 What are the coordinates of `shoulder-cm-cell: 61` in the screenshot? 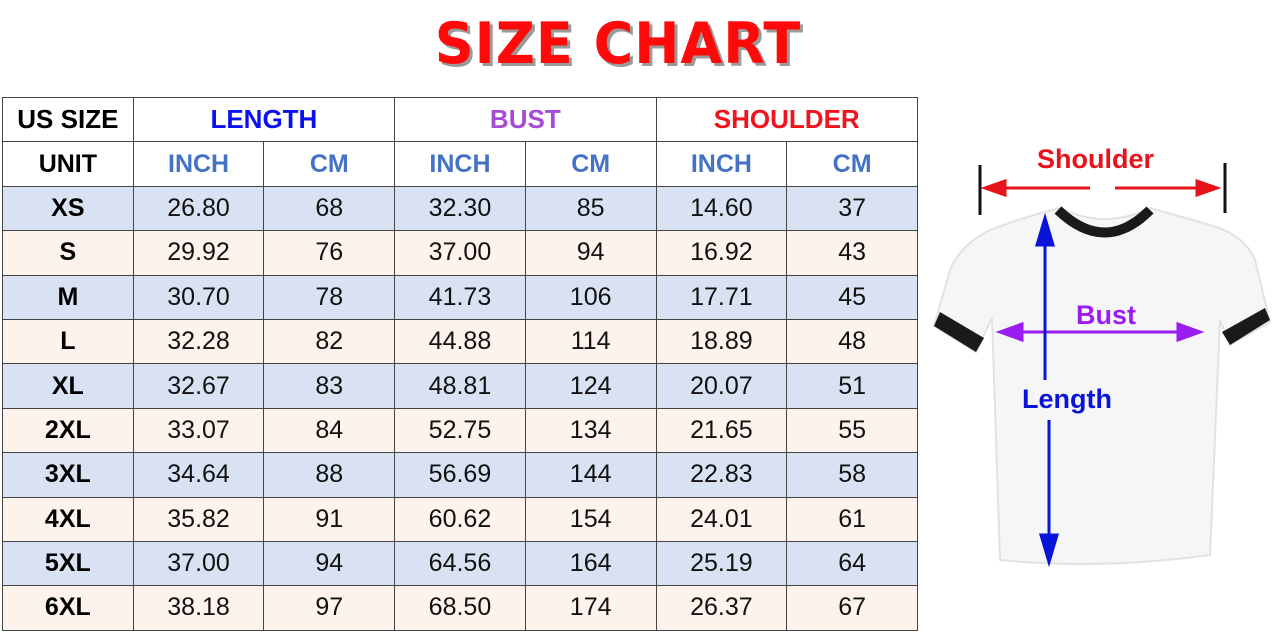 It's located at (852, 519).